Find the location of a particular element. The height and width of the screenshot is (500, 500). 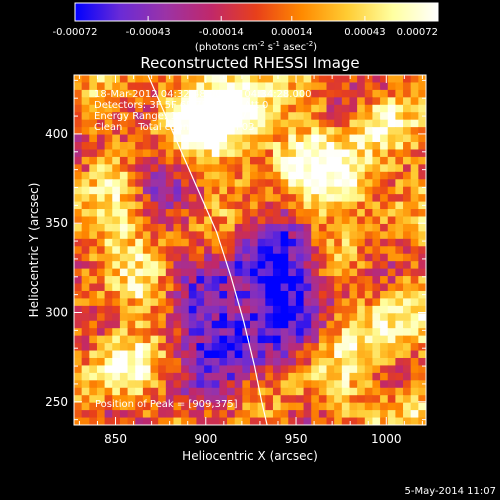

chart-title: Reconstructed RHESSI Image is located at coordinates (249, 63).